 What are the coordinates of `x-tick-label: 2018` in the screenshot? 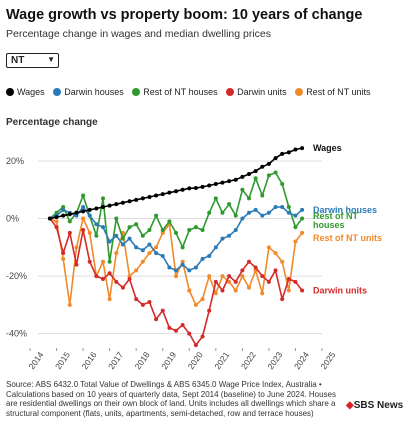 It's located at (142, 360).